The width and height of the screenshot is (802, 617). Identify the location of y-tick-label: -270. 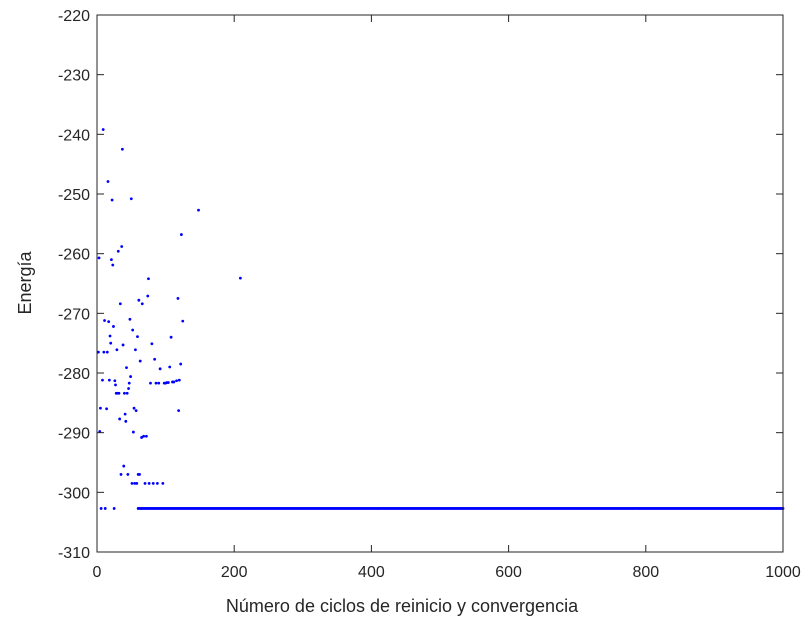
(74, 314).